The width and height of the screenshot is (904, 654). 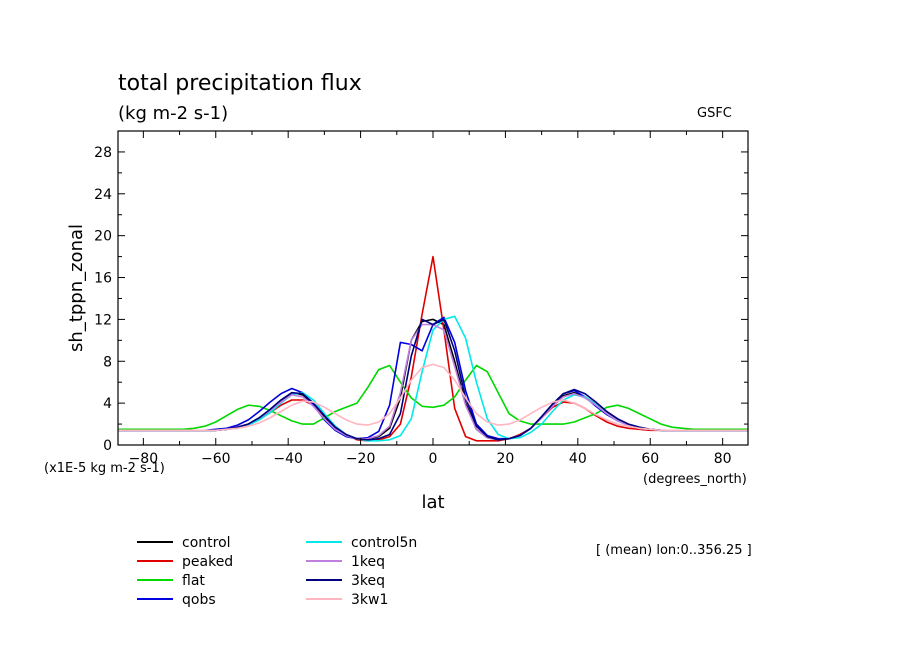 What do you see at coordinates (103, 237) in the screenshot?
I see `y-tick-label: 20` at bounding box center [103, 237].